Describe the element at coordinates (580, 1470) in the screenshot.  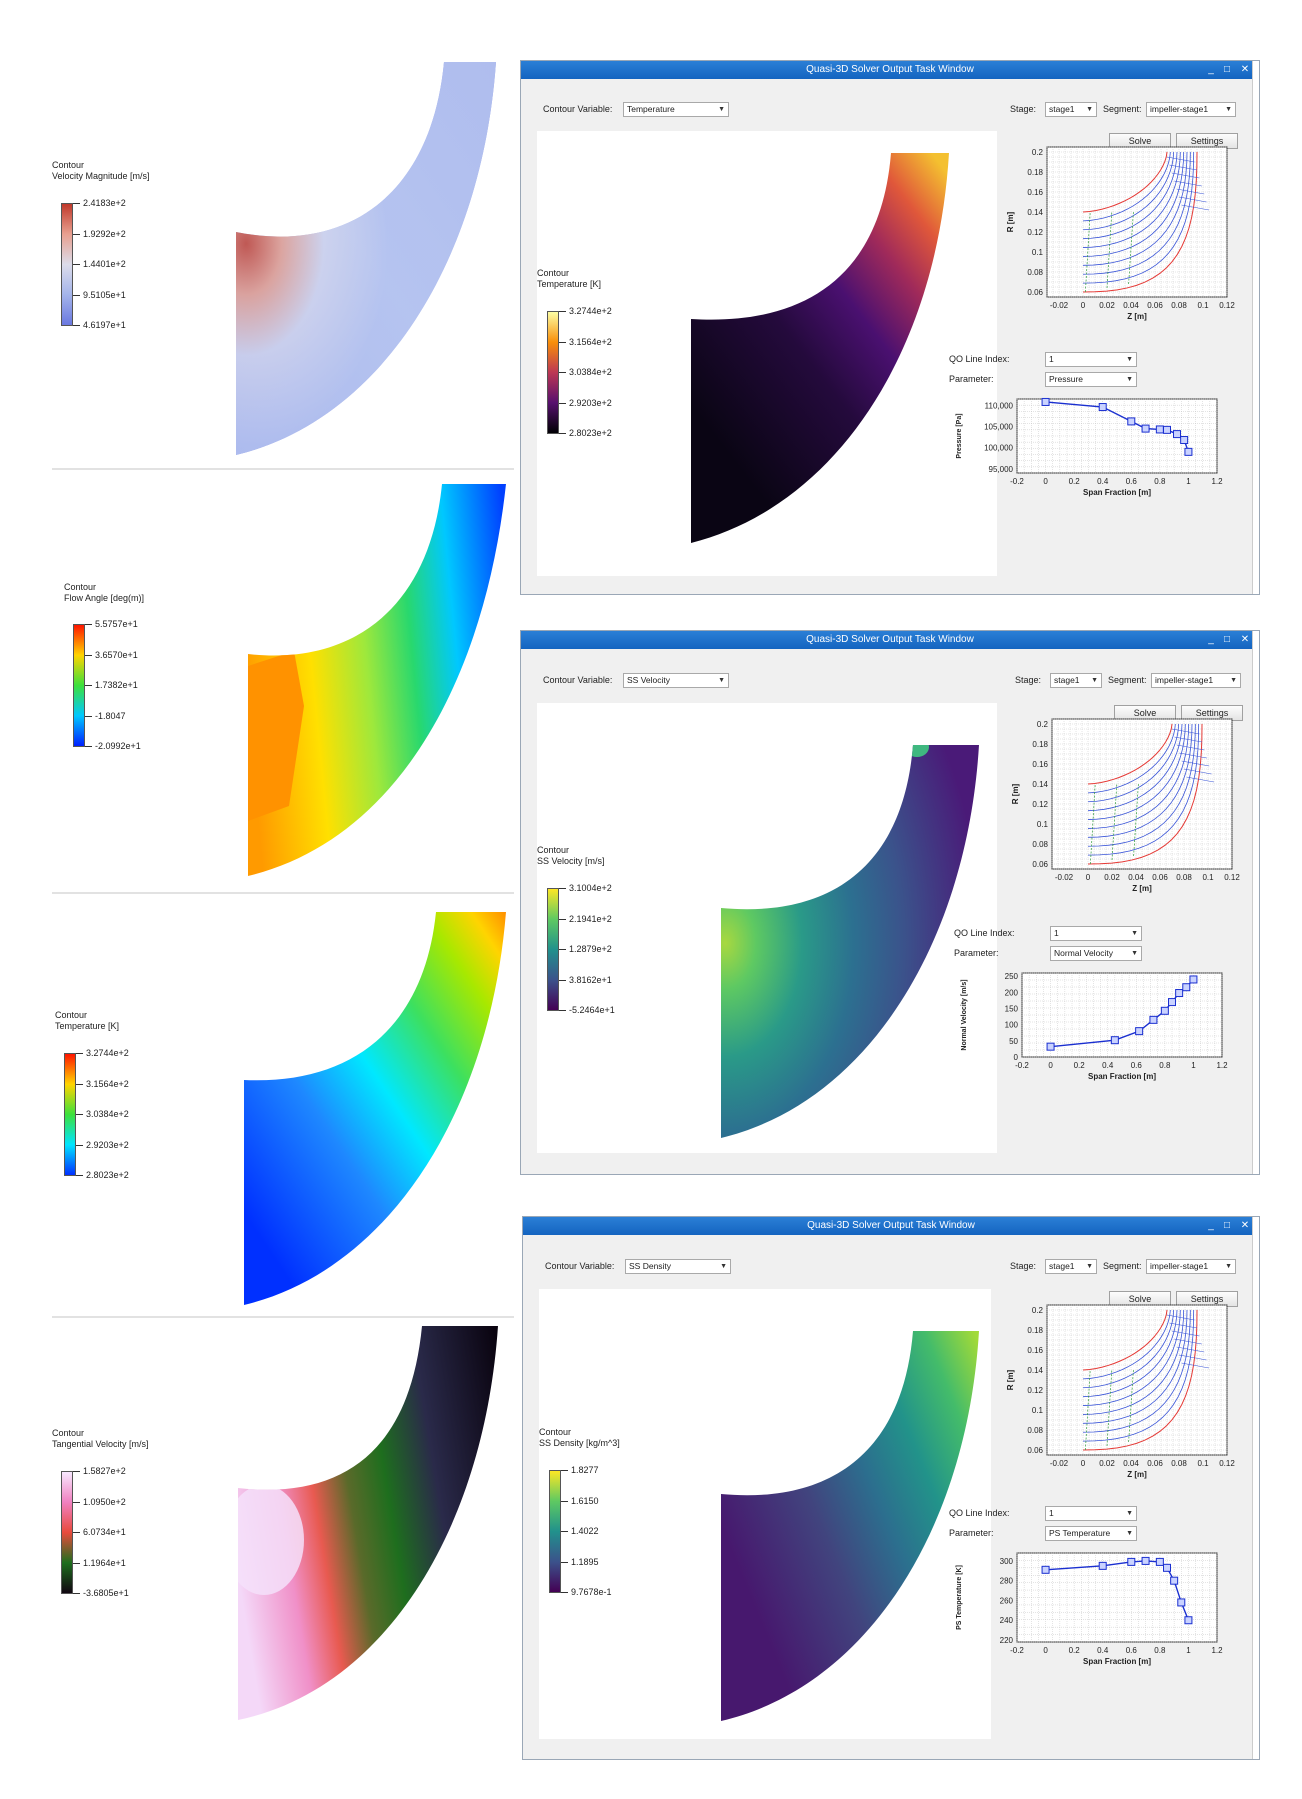
I see `colorbar-tick: 1.8277` at that location.